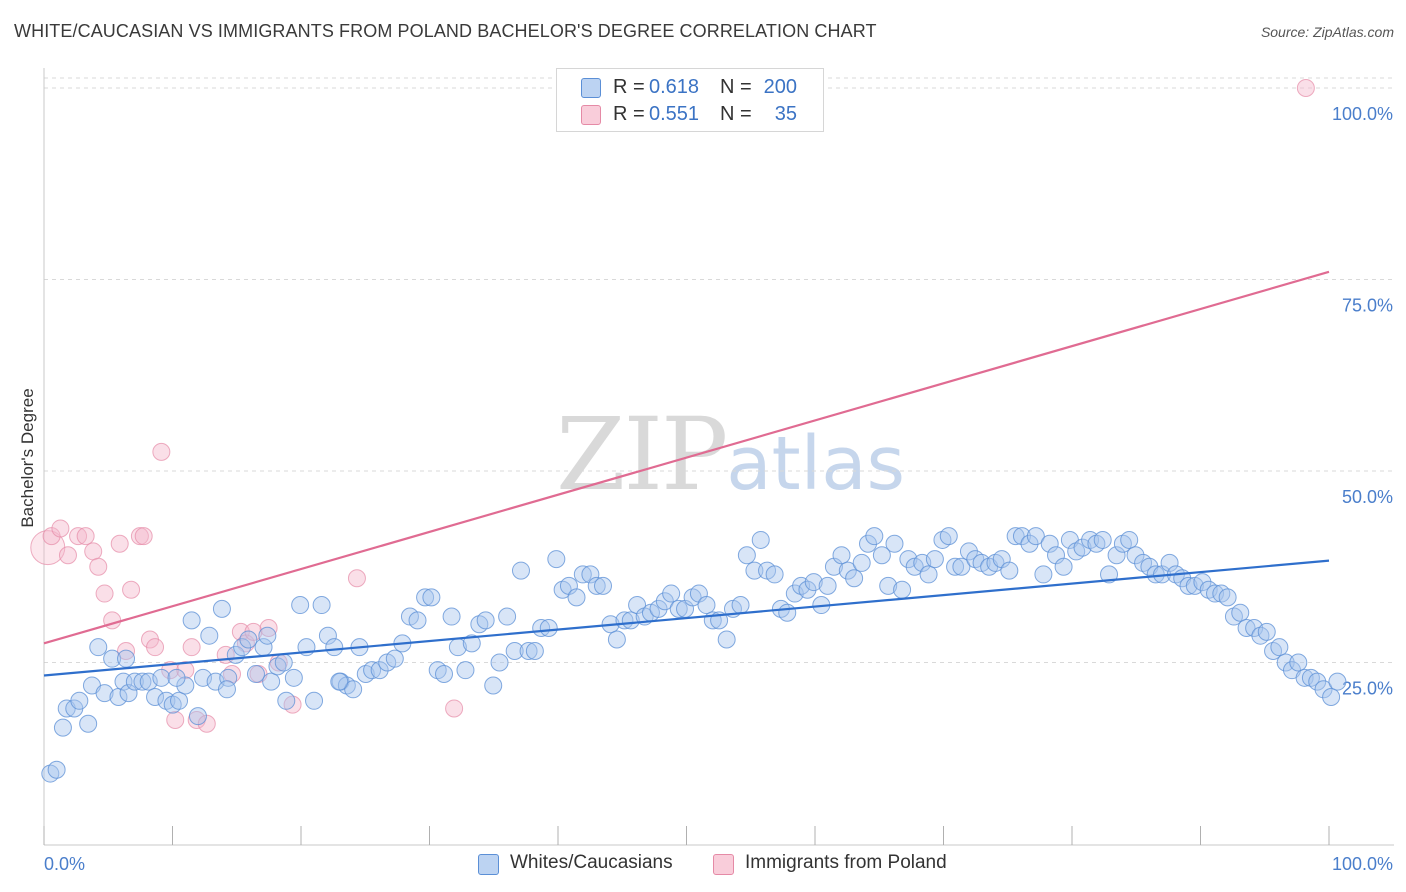 The image size is (1406, 892). I want to click on legend-r-value: 0.551, so click(674, 114).